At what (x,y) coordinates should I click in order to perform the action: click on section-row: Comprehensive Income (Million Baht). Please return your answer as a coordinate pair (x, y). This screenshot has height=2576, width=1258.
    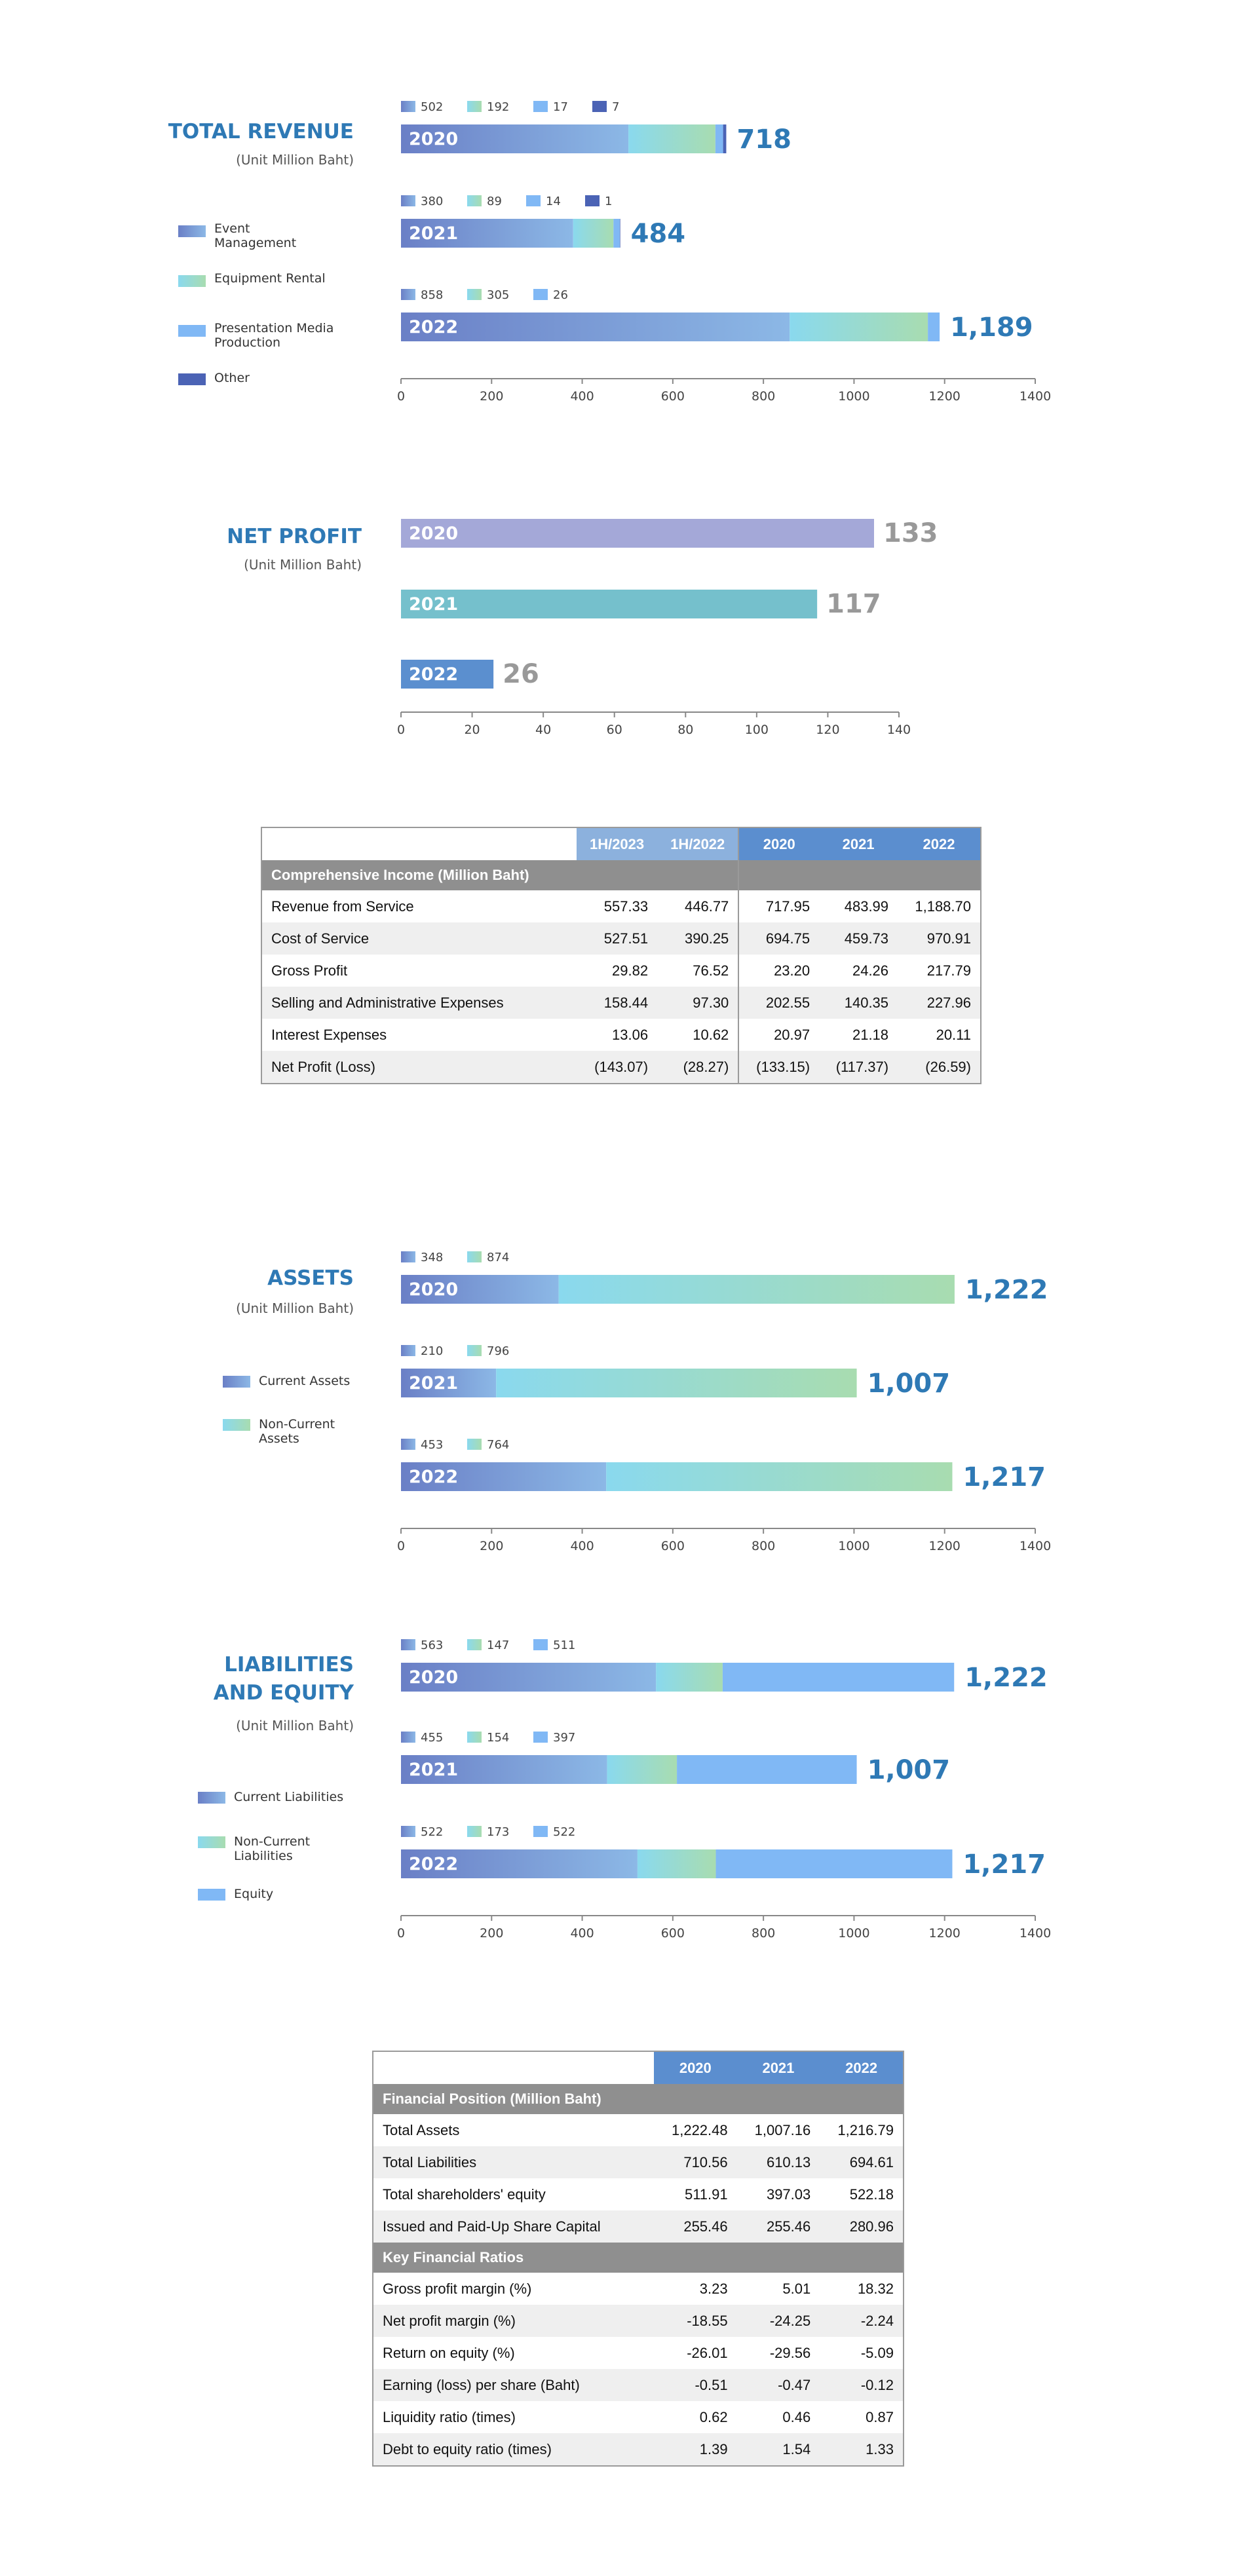
    Looking at the image, I should click on (621, 875).